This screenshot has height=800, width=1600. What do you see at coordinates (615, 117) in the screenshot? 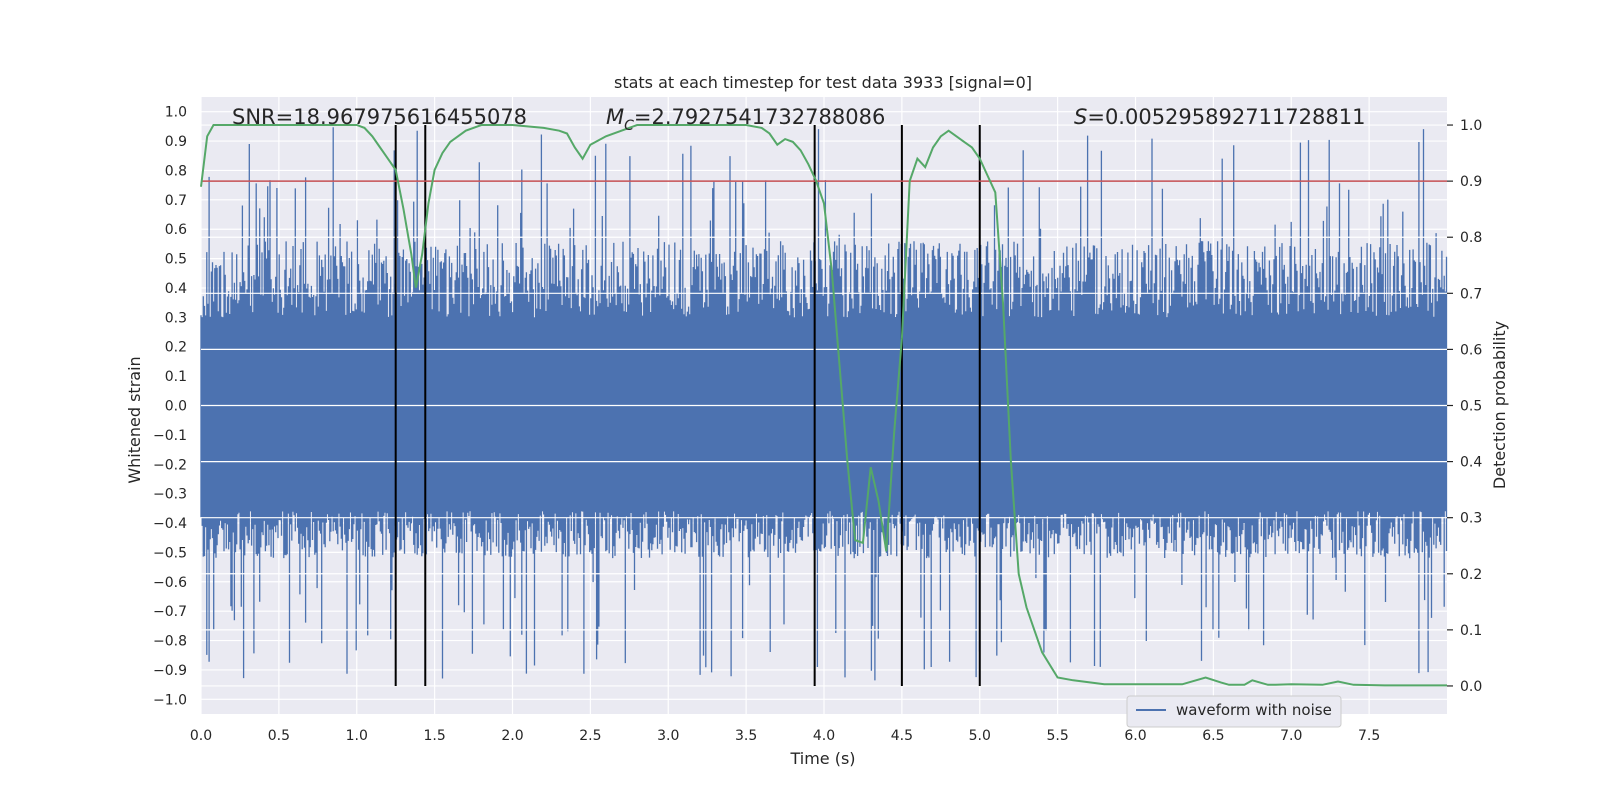
I see `chirp-mass-symbol: M` at bounding box center [615, 117].